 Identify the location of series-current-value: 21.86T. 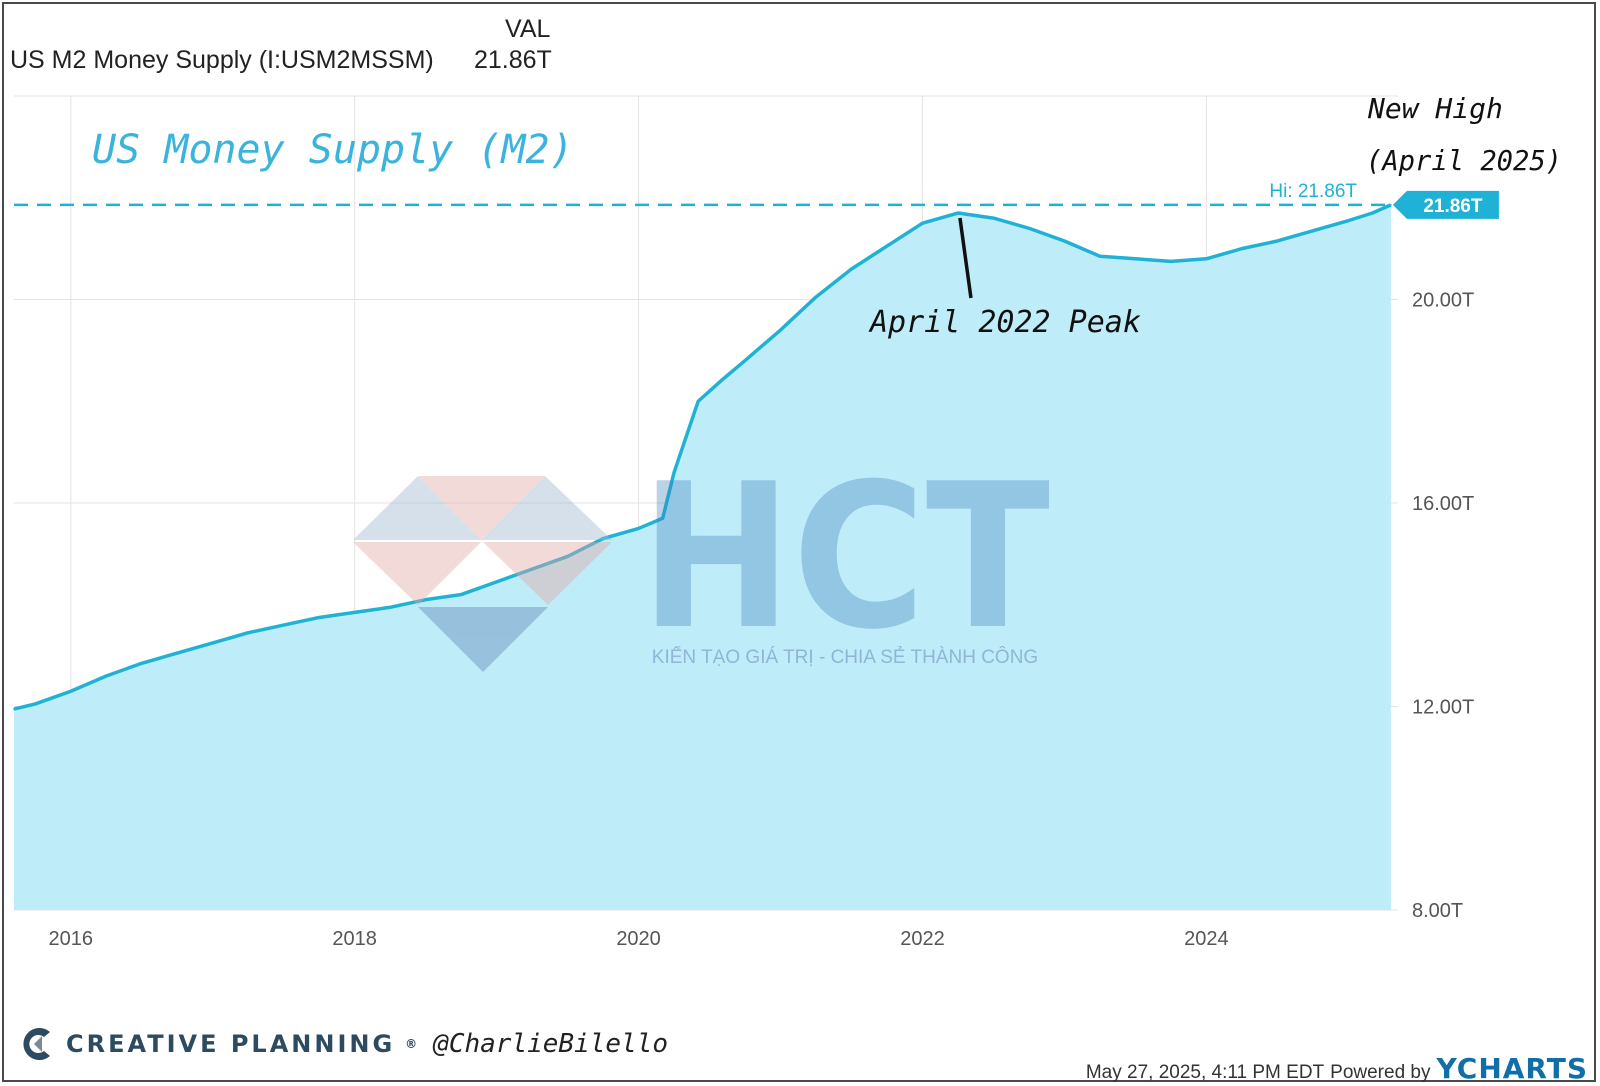
(513, 60).